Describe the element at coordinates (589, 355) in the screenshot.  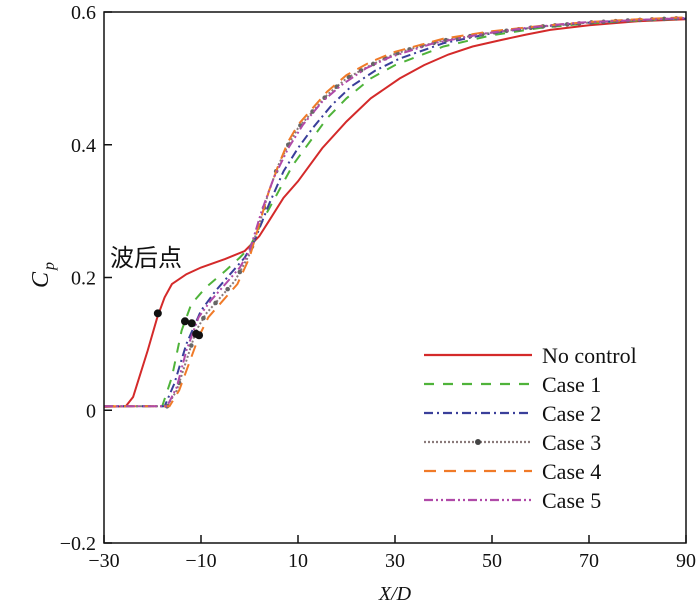
I see `legend-label: No control` at that location.